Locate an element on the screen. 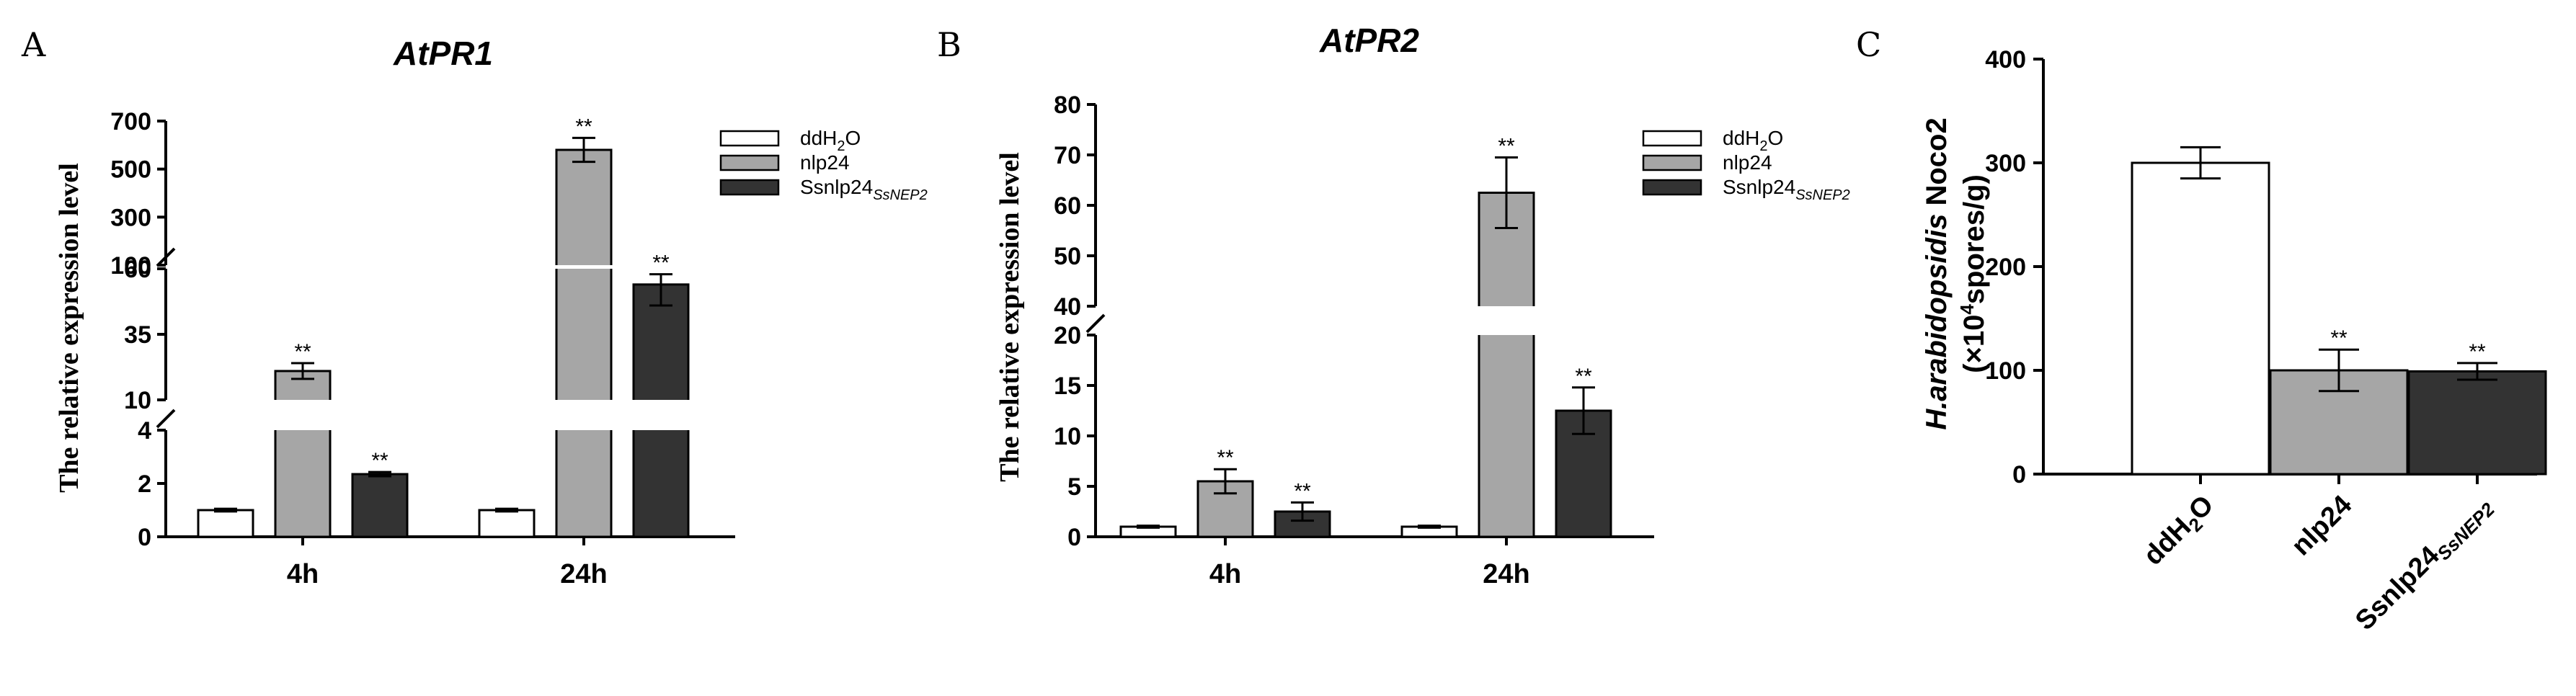  chart-c-y-axis-label-line2: (×104spores/g) is located at coordinates (1973, 273).